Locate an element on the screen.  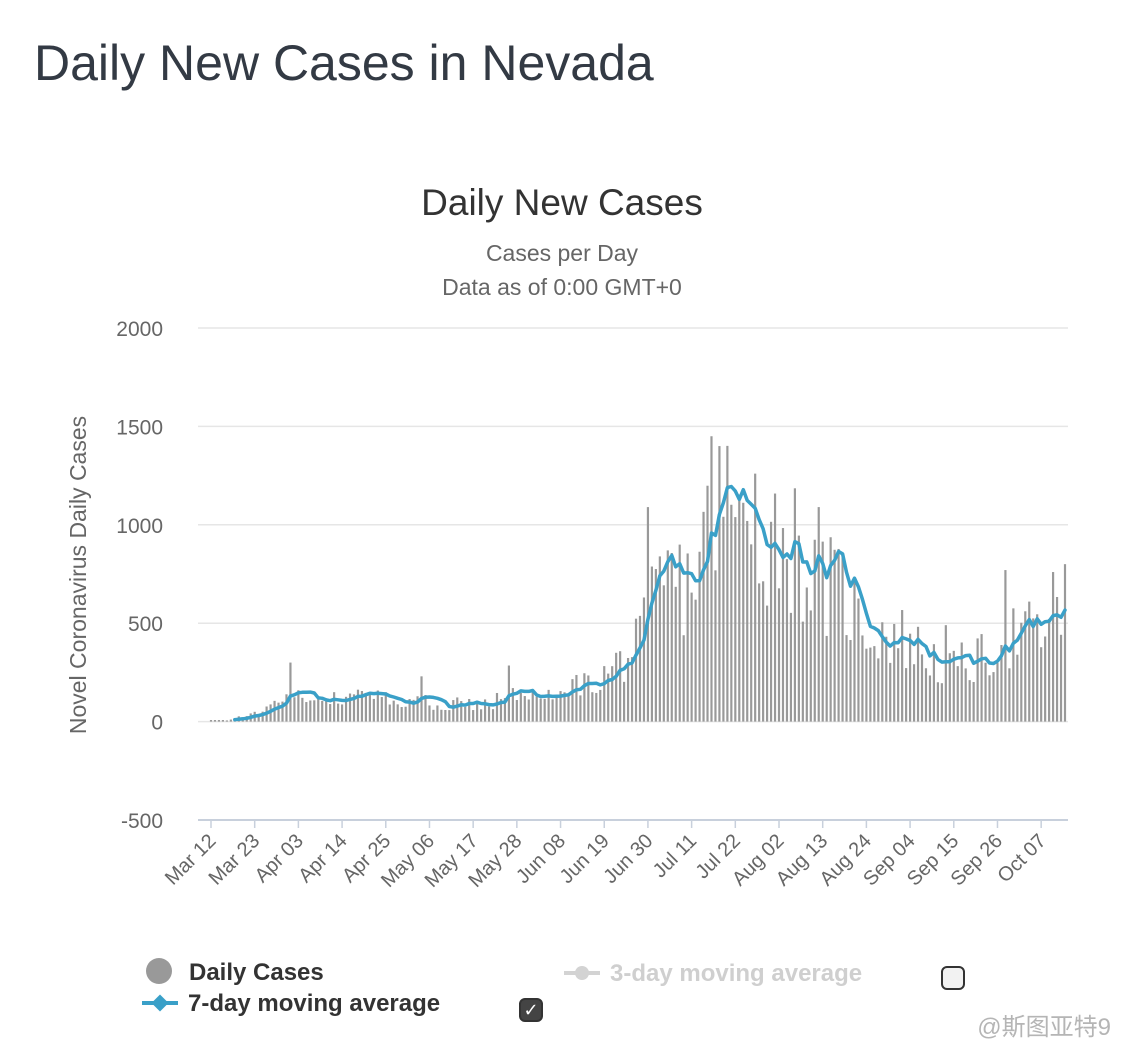
legend-daily-cases-dot is located at coordinates (159, 971).